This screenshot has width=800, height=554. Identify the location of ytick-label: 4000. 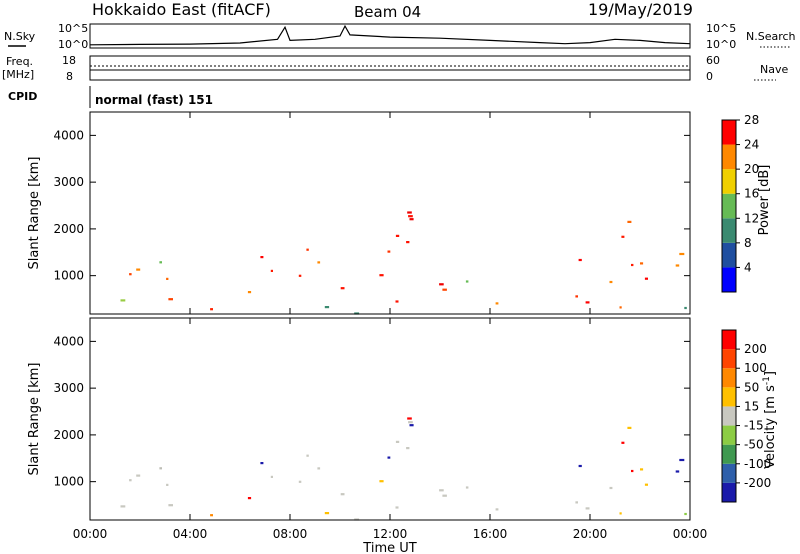
(68, 135).